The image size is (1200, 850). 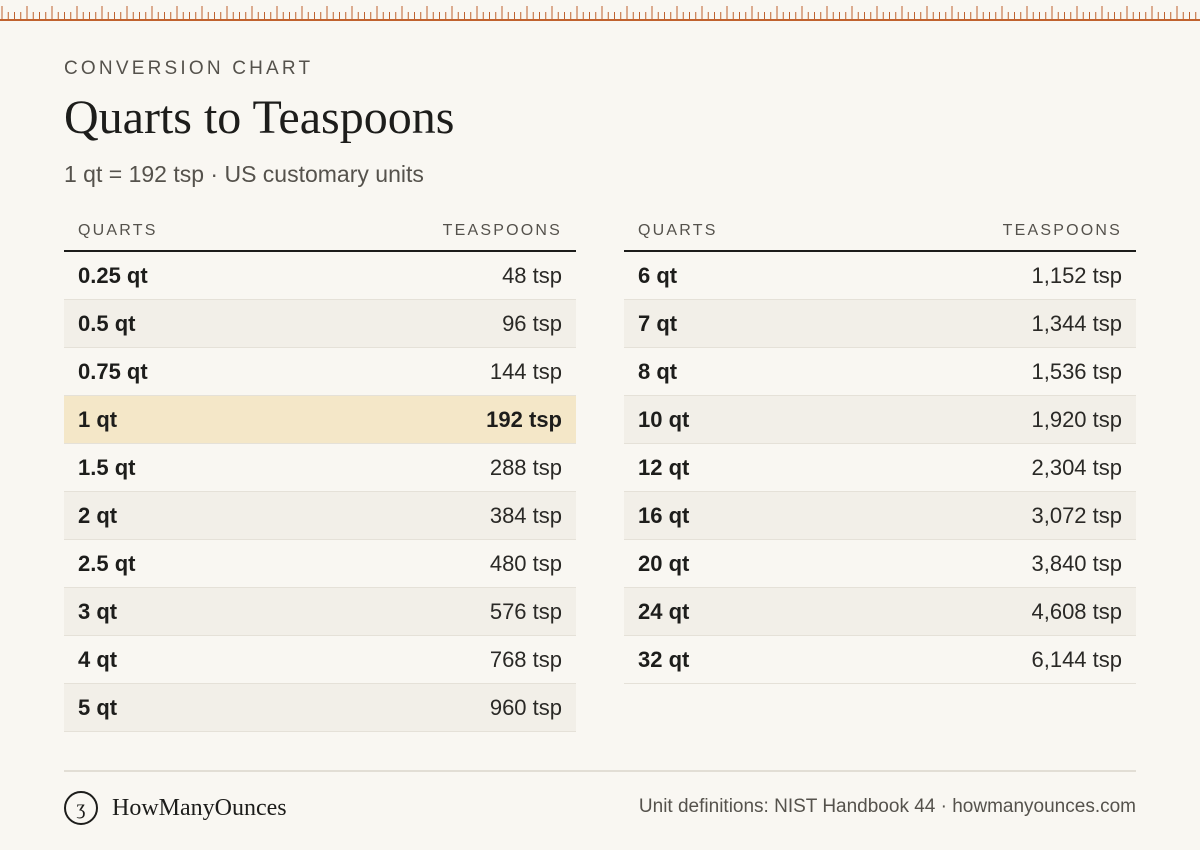 I want to click on table-row: 5 qt 960 tsp, so click(x=320, y=708).